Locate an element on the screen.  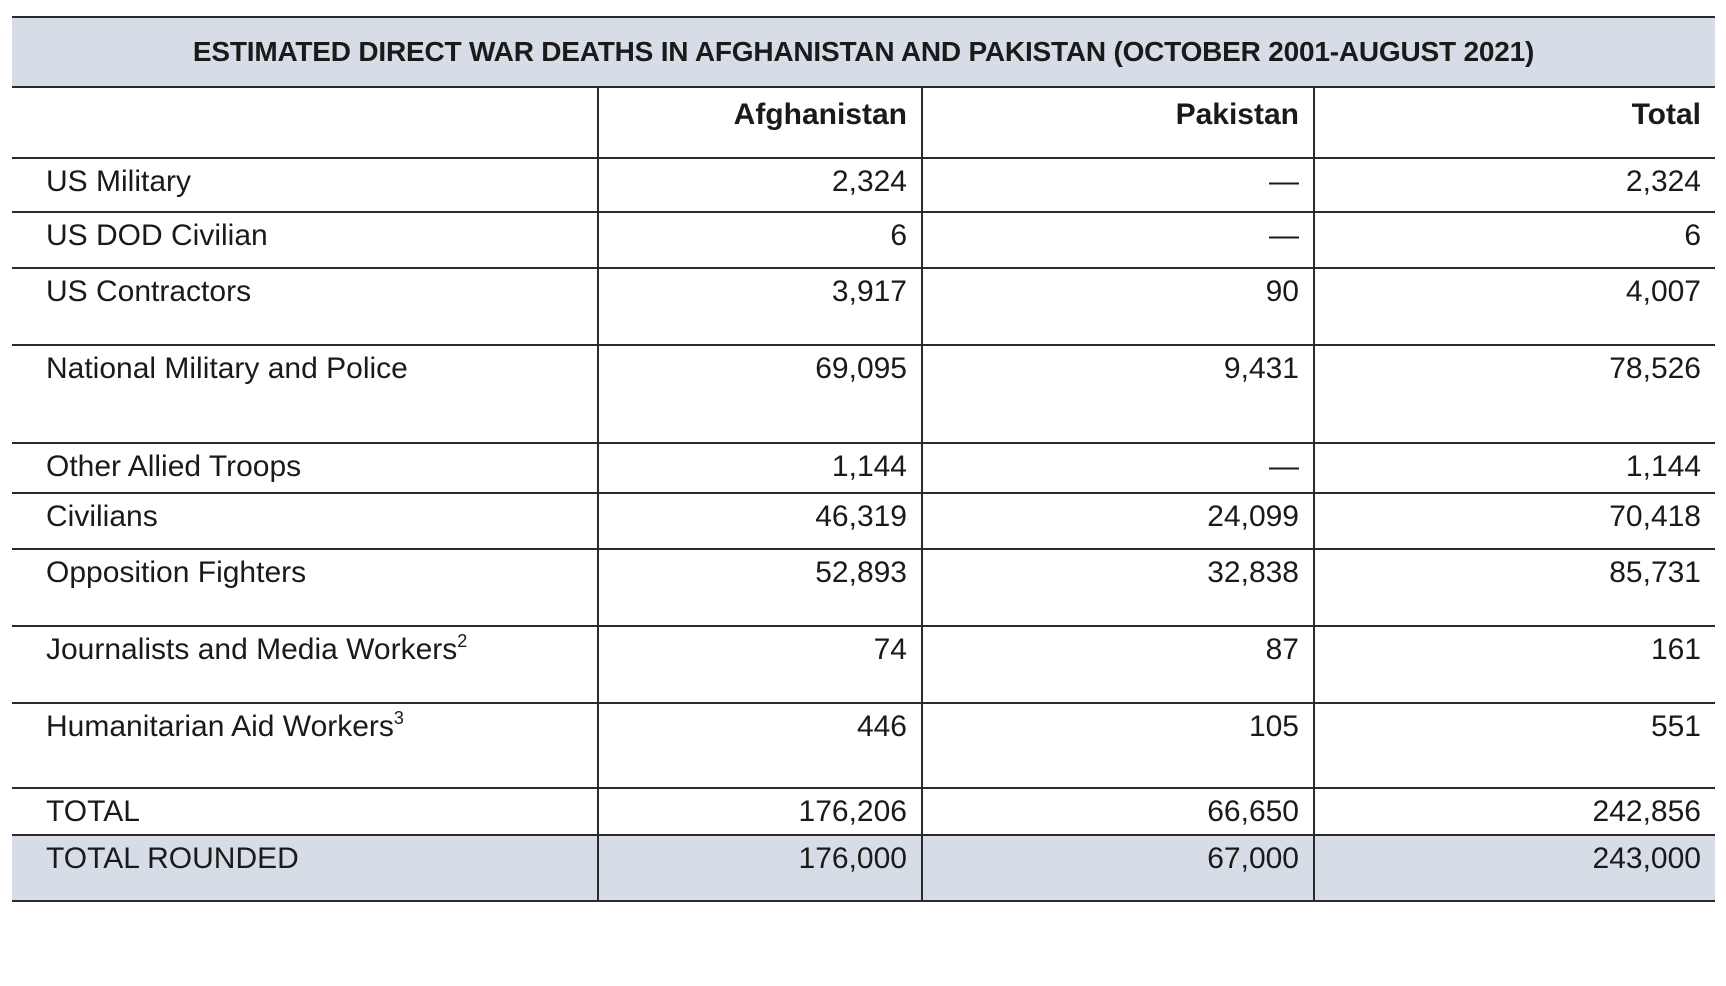
row-label-text: TOTAL is located at coordinates (93, 811).